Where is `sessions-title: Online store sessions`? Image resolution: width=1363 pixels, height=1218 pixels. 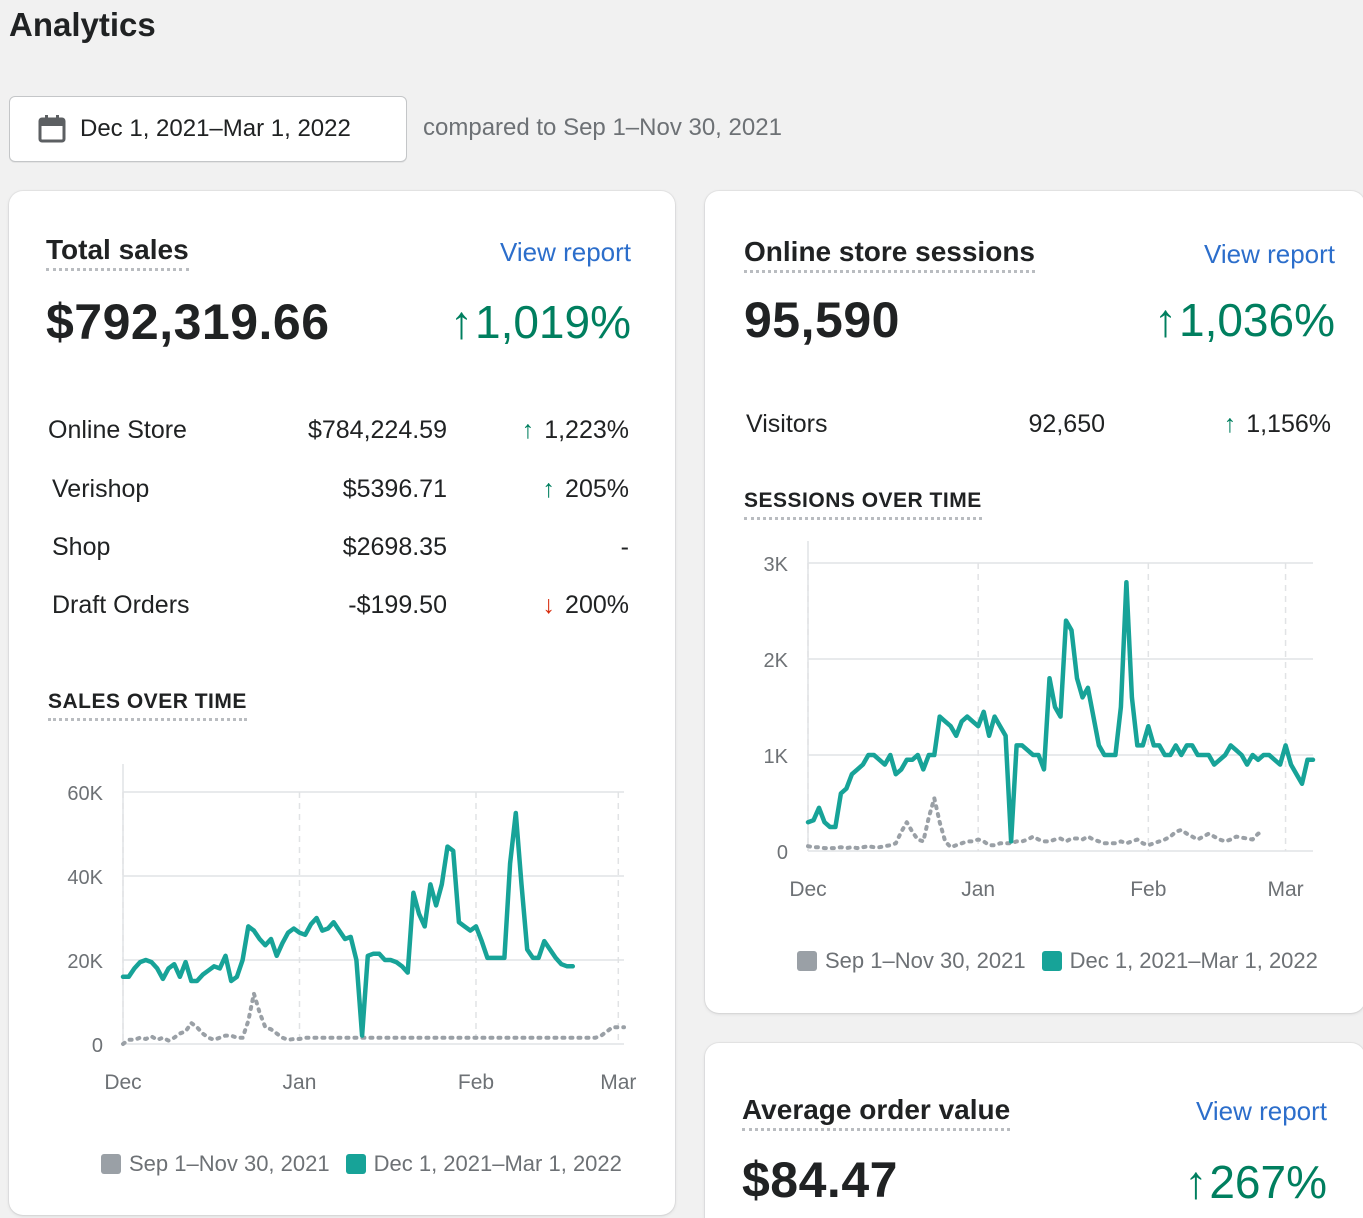 sessions-title: Online store sessions is located at coordinates (889, 255).